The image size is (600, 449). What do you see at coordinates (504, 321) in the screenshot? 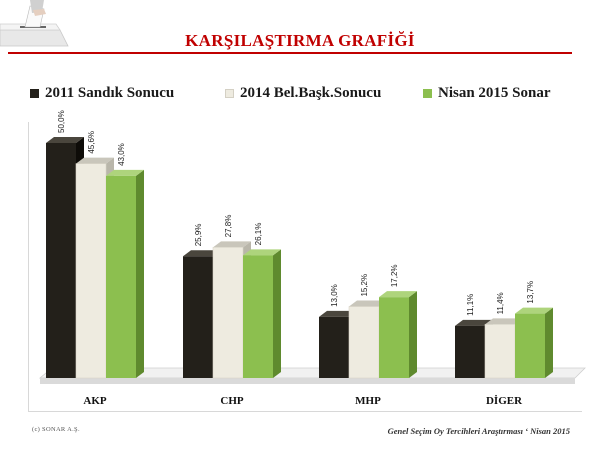
I see `bar-top-di̇ger-1` at bounding box center [504, 321].